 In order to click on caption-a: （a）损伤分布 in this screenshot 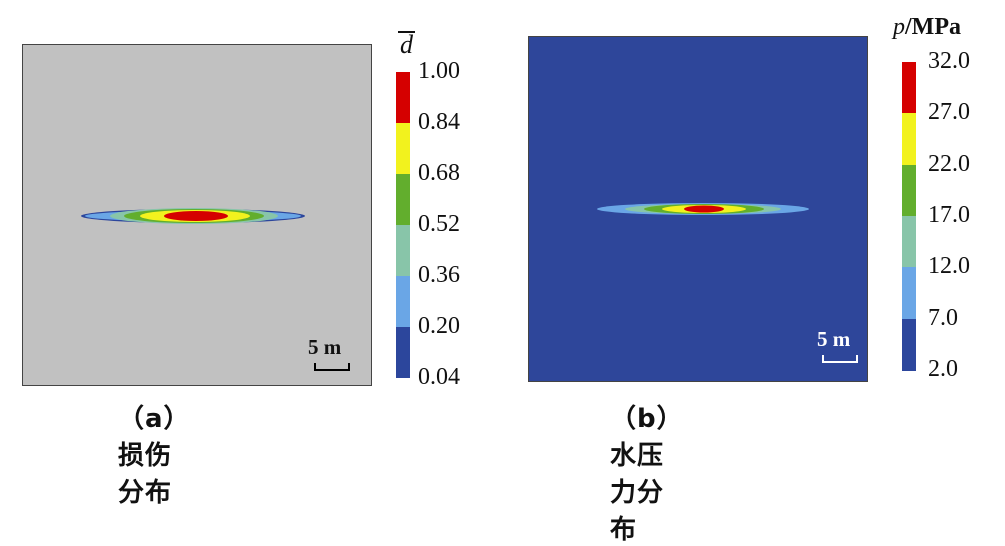, I will do `click(154, 456)`.